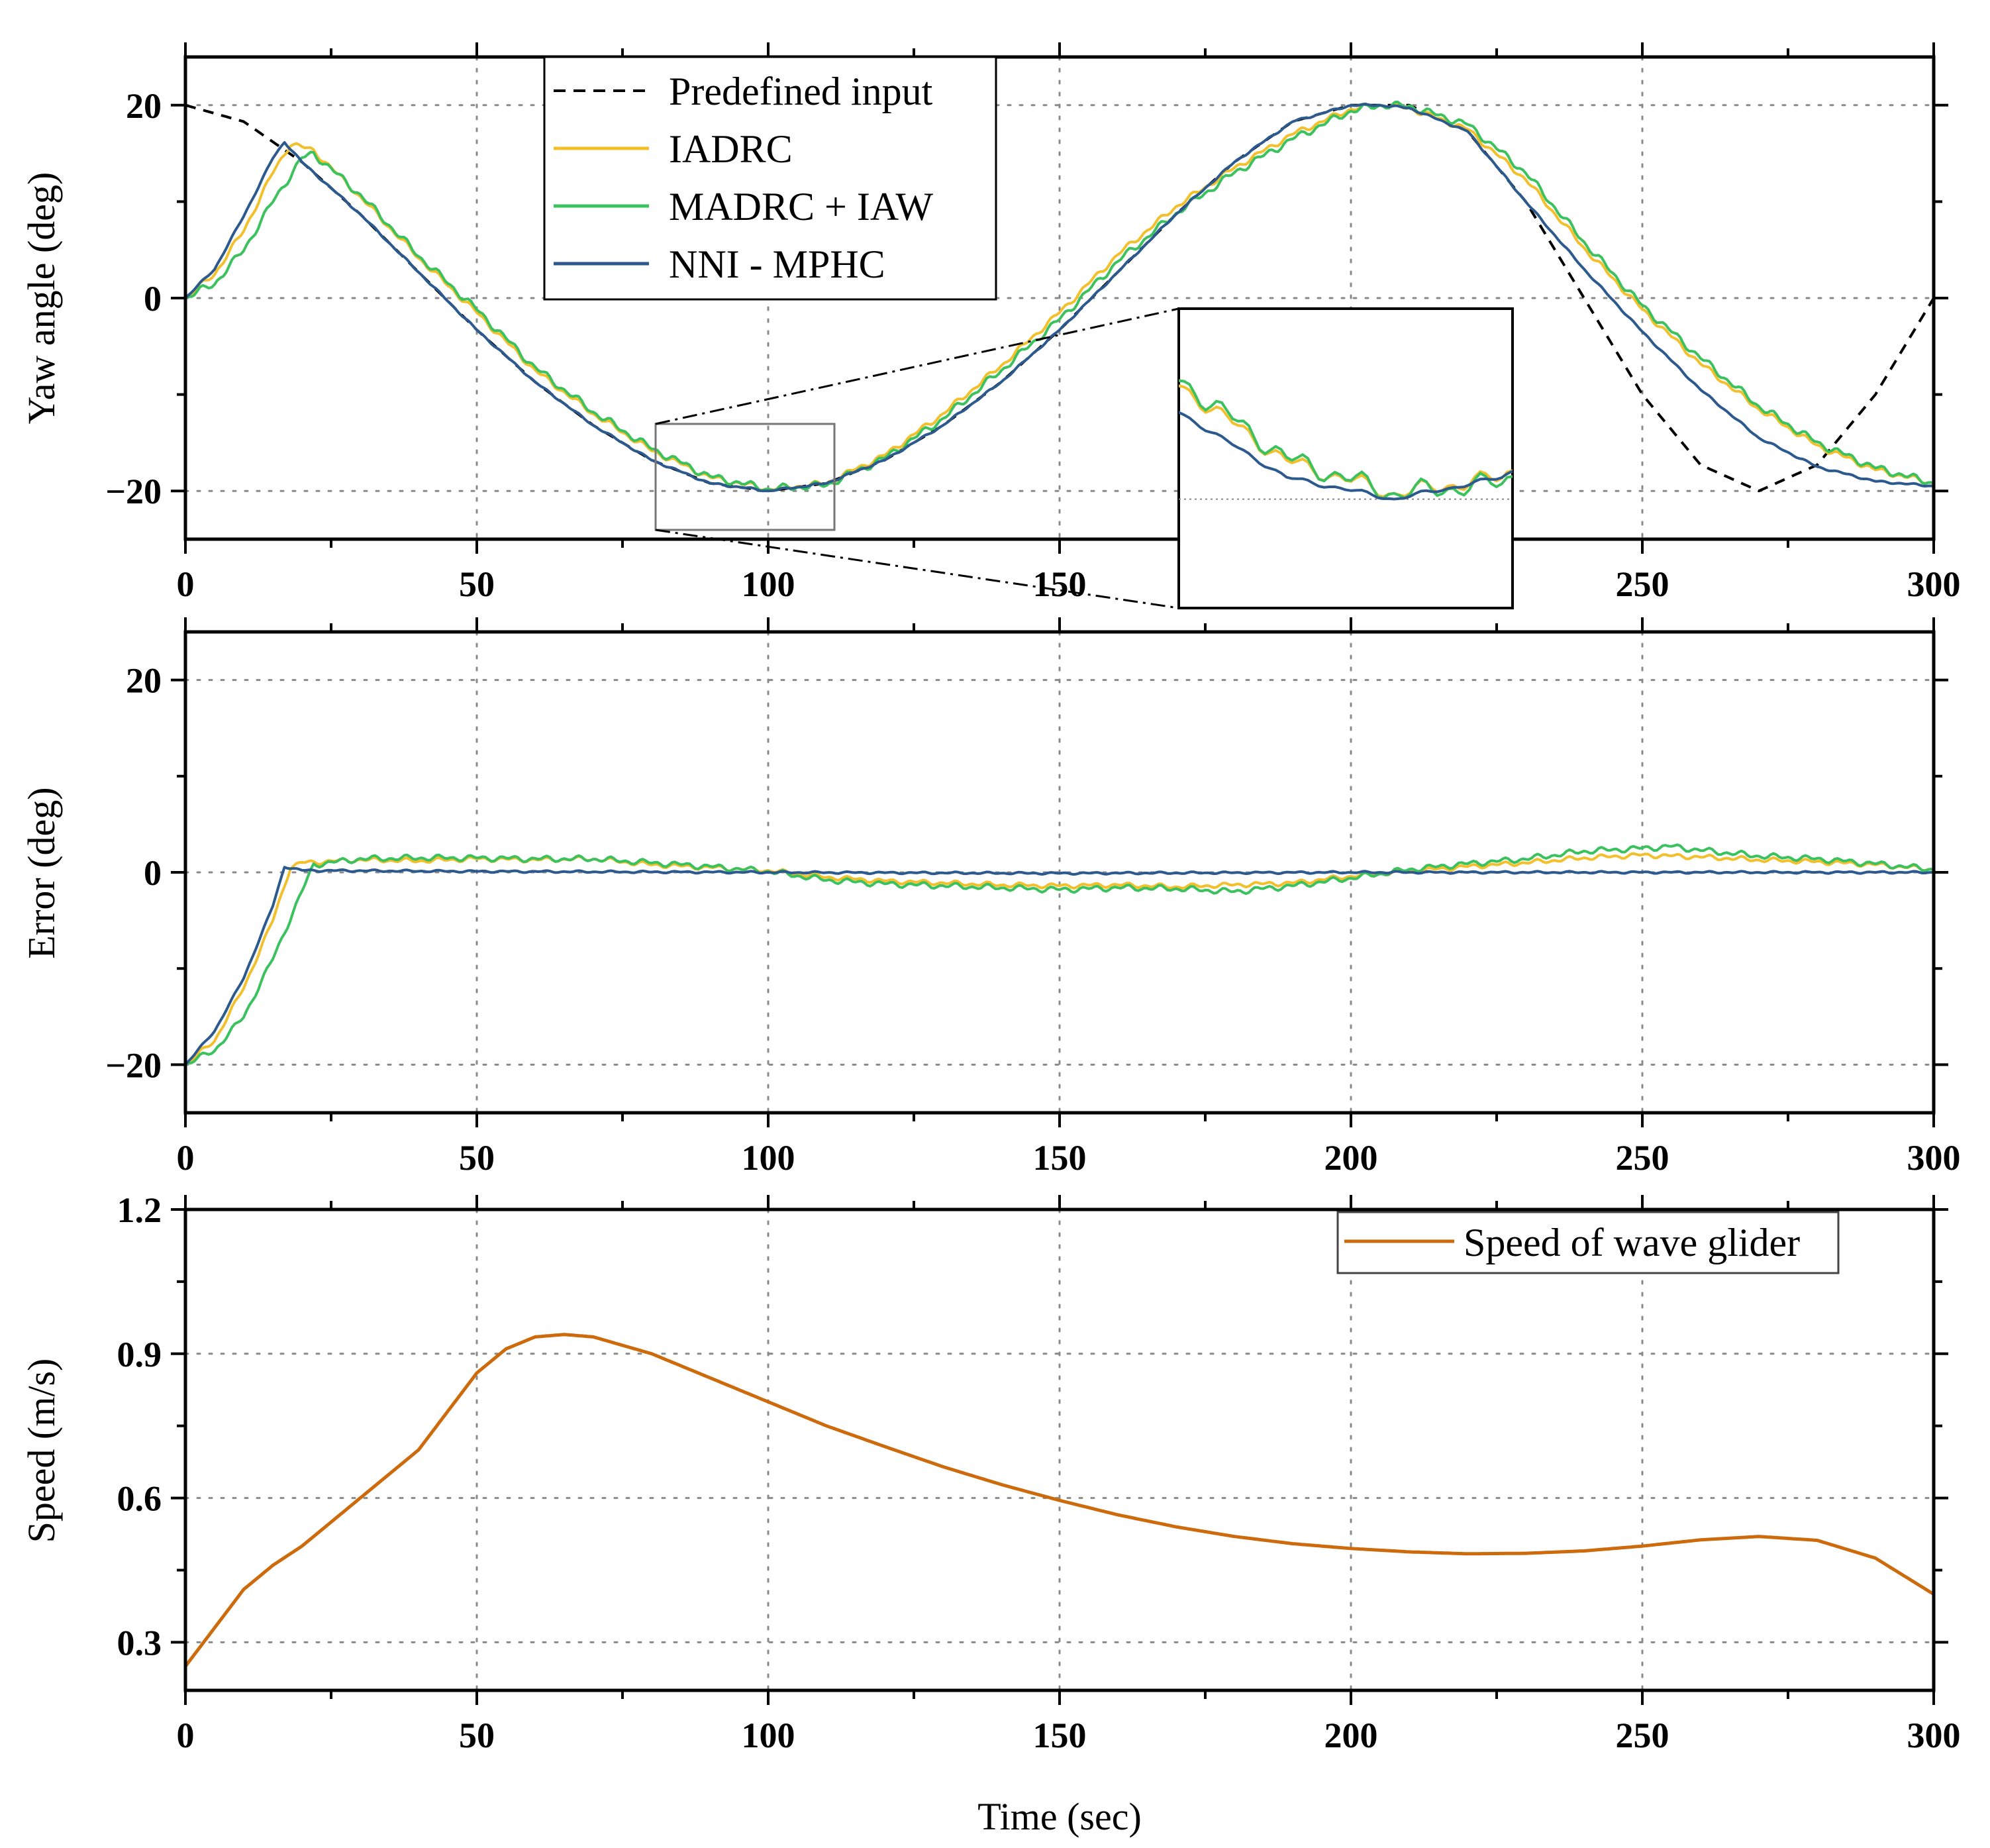 This screenshot has width=1990, height=1848. I want to click on error-xtick-label: 0, so click(186, 1158).